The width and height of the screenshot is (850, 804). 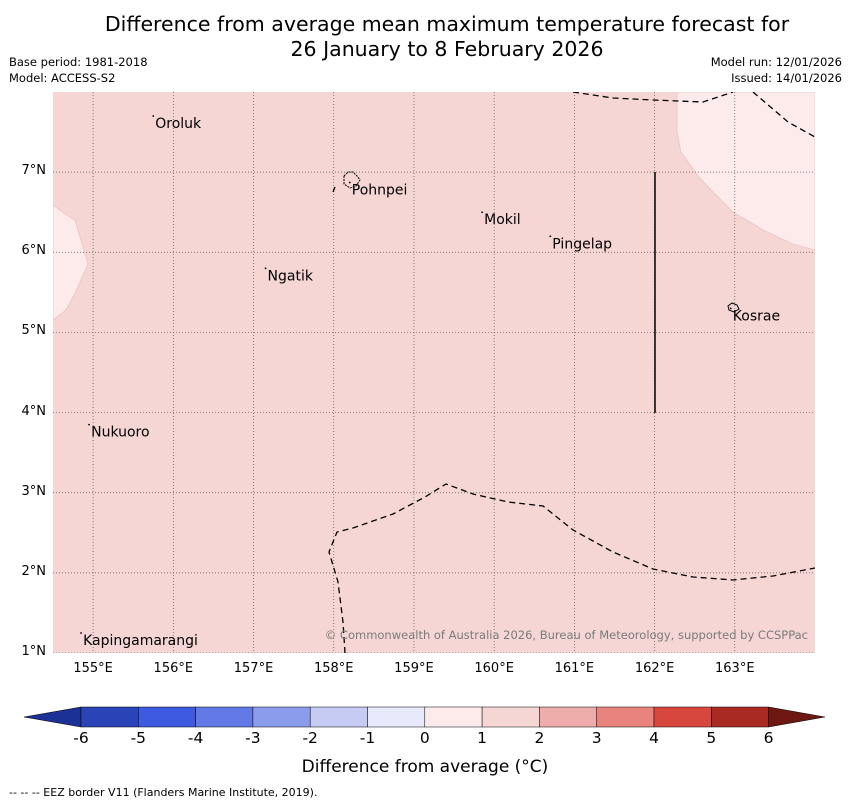 I want to click on meta-left: Base period: 1981-2018 Model: ACCESS-S2, so click(x=78, y=70).